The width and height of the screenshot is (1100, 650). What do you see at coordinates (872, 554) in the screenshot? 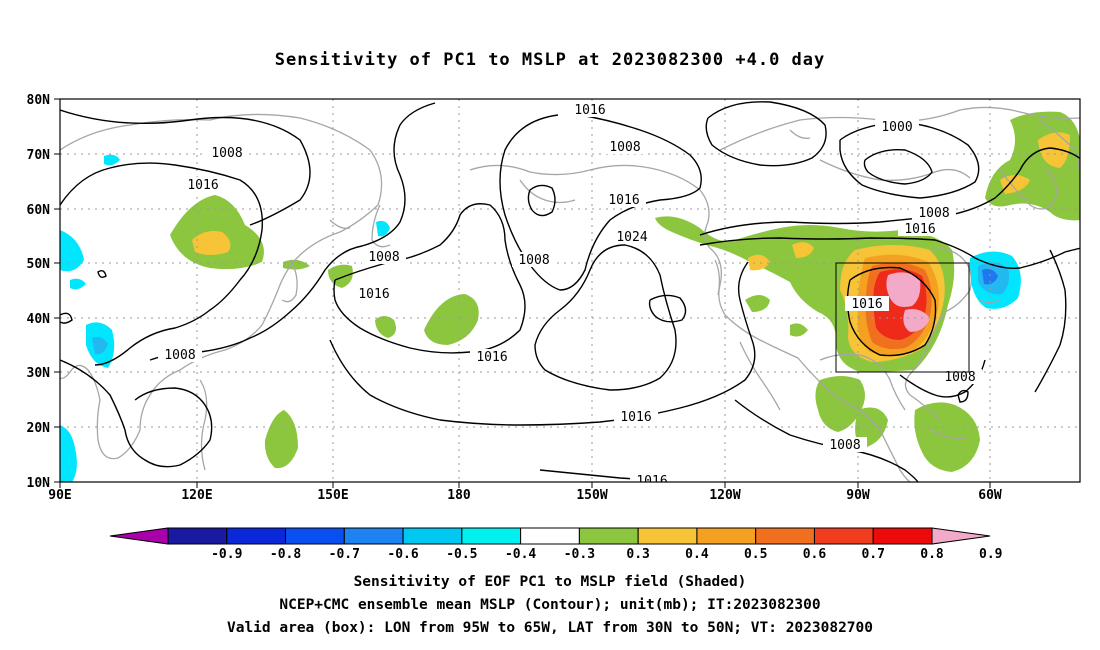
I see `colorbar-label: 0.7` at bounding box center [872, 554].